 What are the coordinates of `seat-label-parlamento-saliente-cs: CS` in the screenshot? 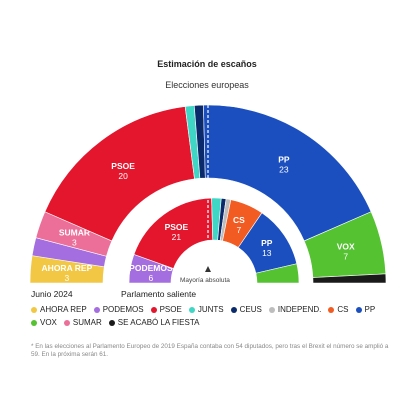 It's located at (239, 220).